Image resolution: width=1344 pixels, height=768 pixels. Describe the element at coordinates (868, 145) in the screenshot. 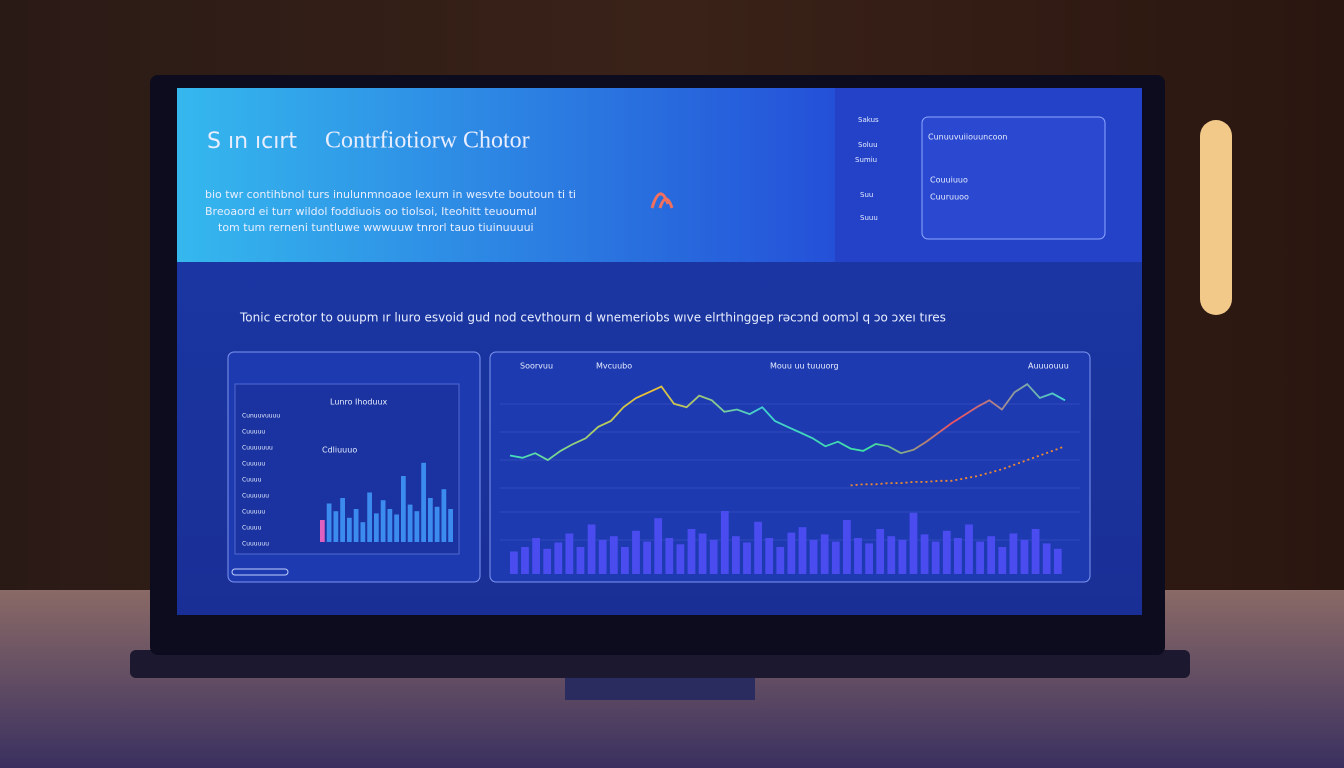

I see `side-label: Soluu` at that location.